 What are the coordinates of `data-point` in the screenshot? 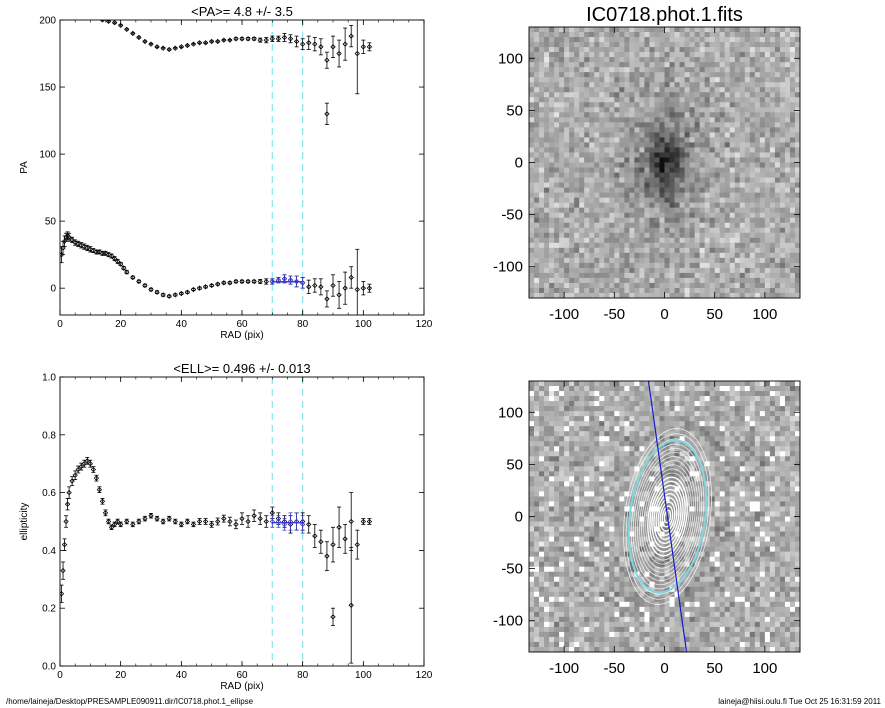 It's located at (193, 289).